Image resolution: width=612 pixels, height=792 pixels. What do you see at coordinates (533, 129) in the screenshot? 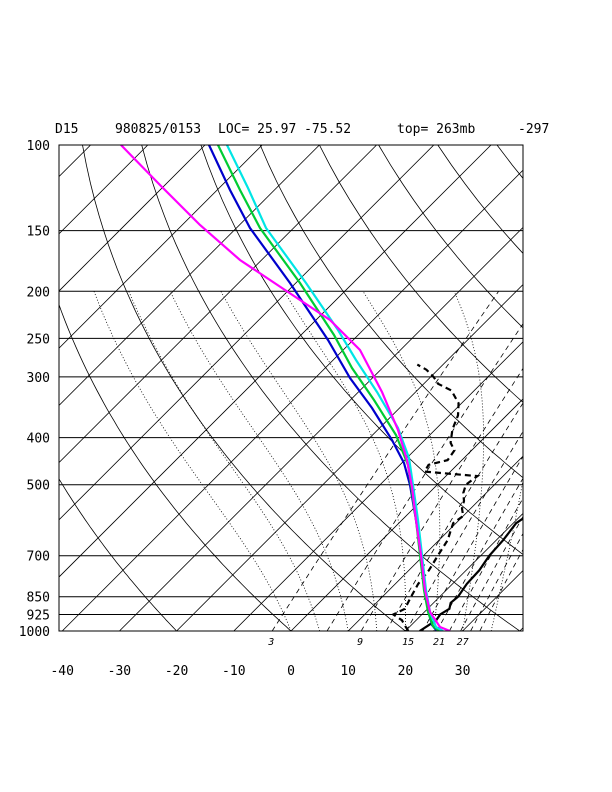
I see `sounding-extra: -297` at bounding box center [533, 129].